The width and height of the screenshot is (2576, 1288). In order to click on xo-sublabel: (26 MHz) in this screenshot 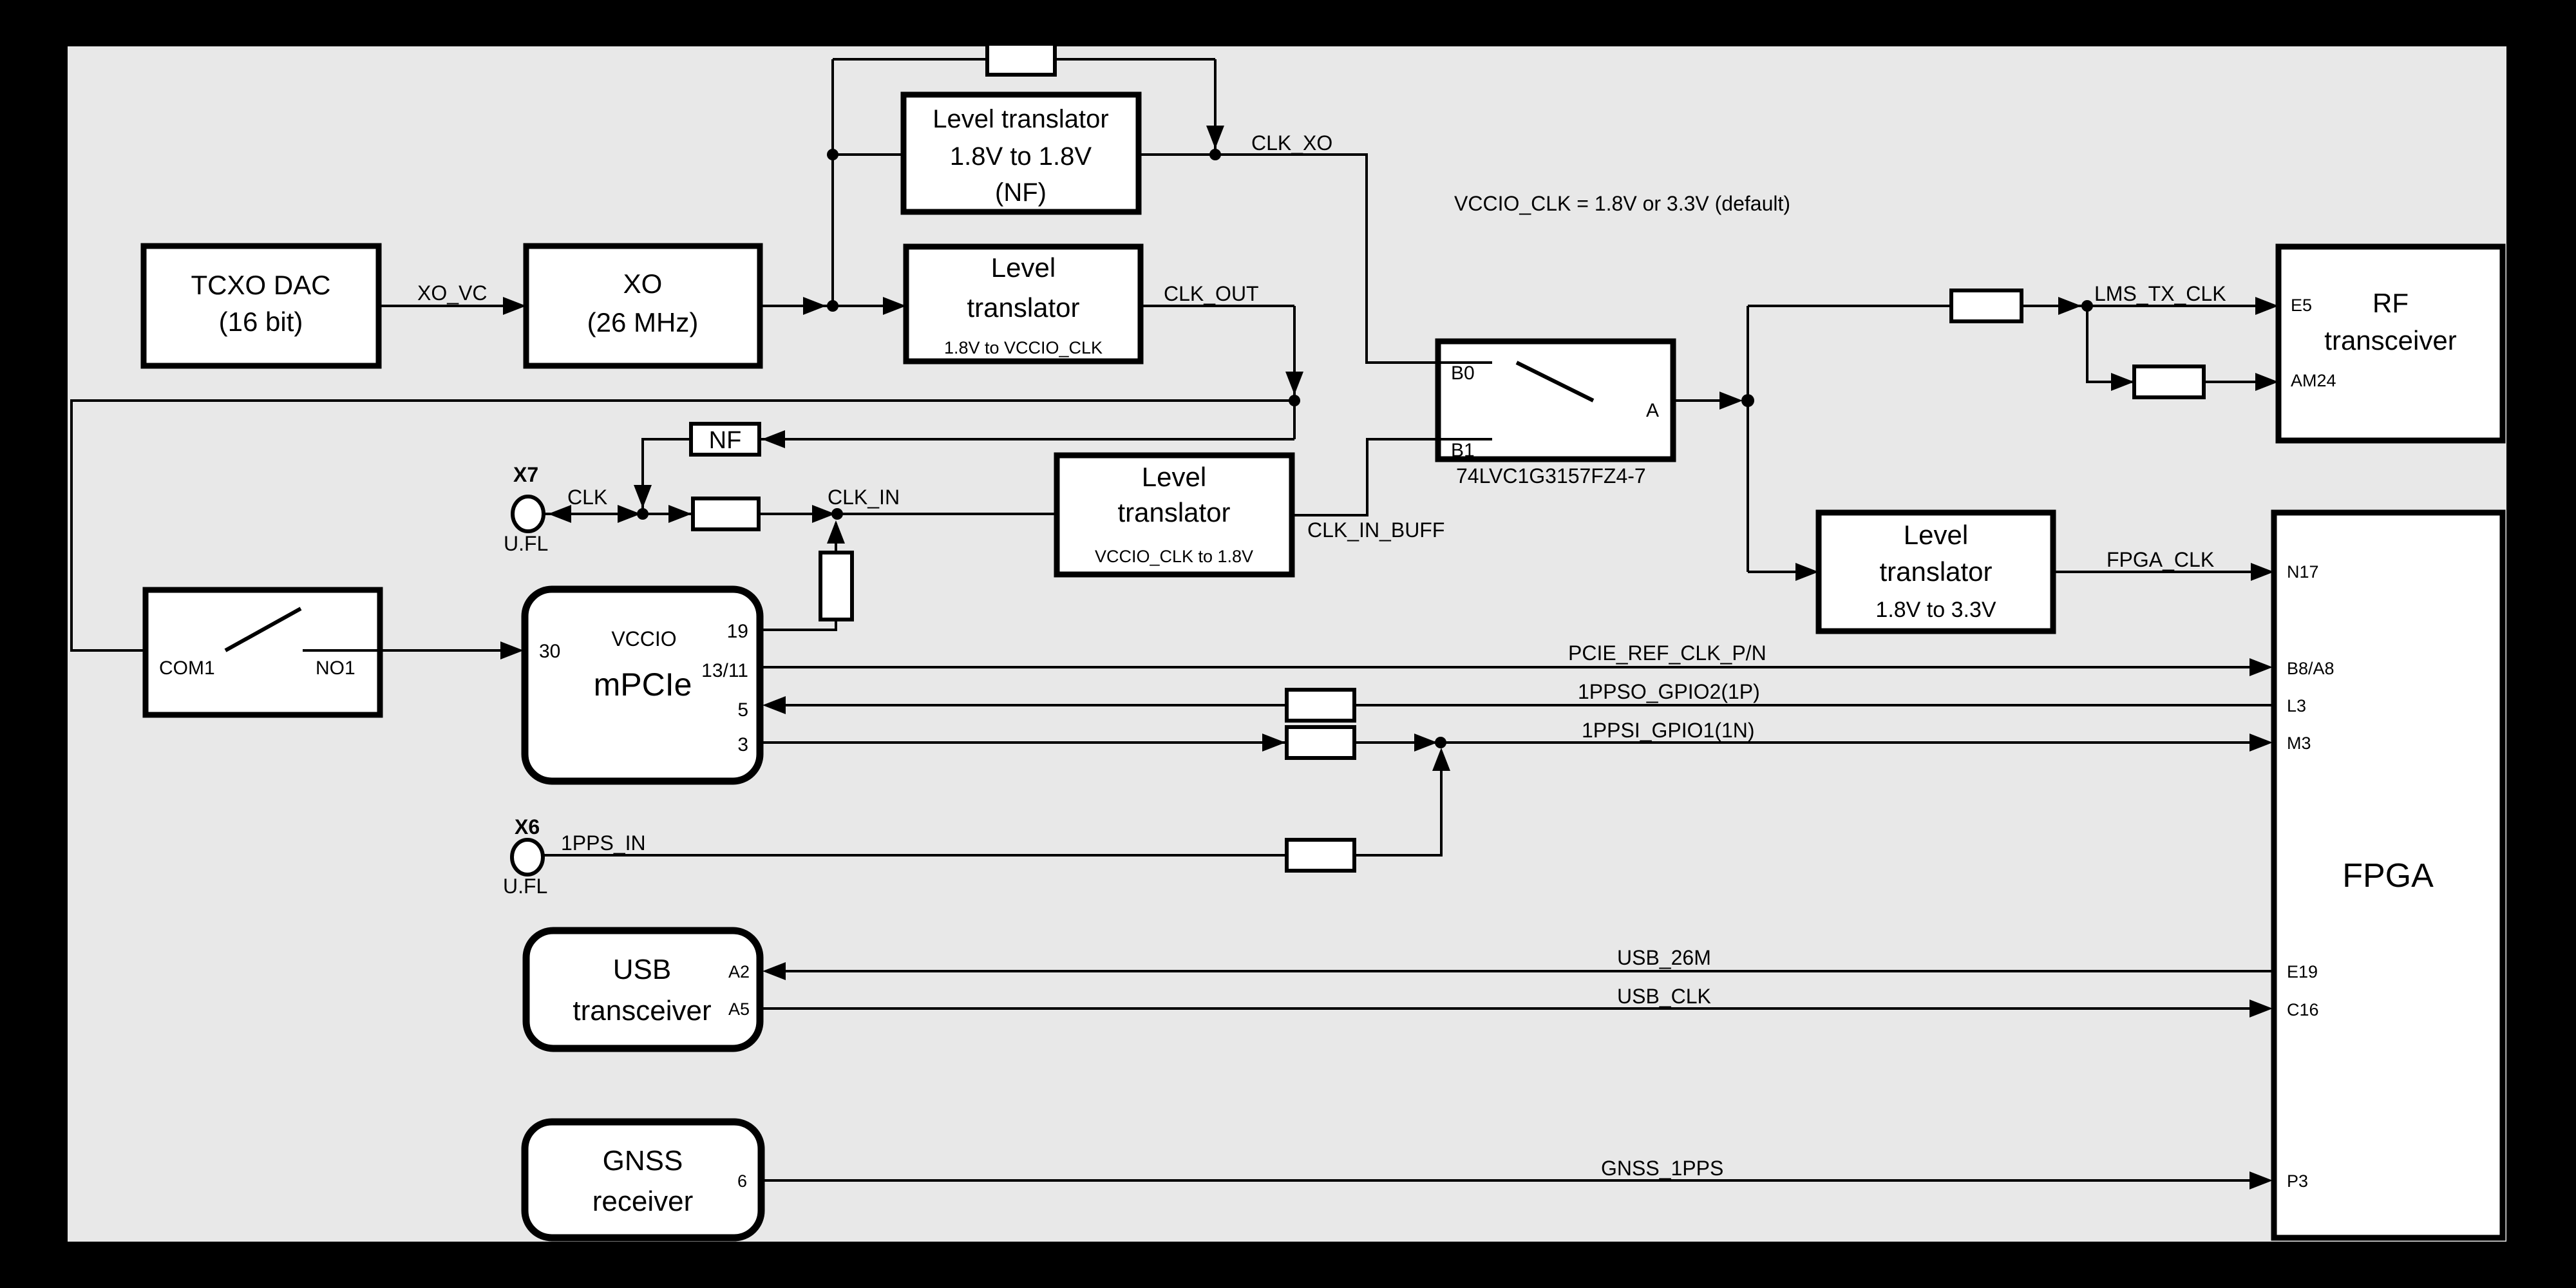, I will do `click(643, 322)`.